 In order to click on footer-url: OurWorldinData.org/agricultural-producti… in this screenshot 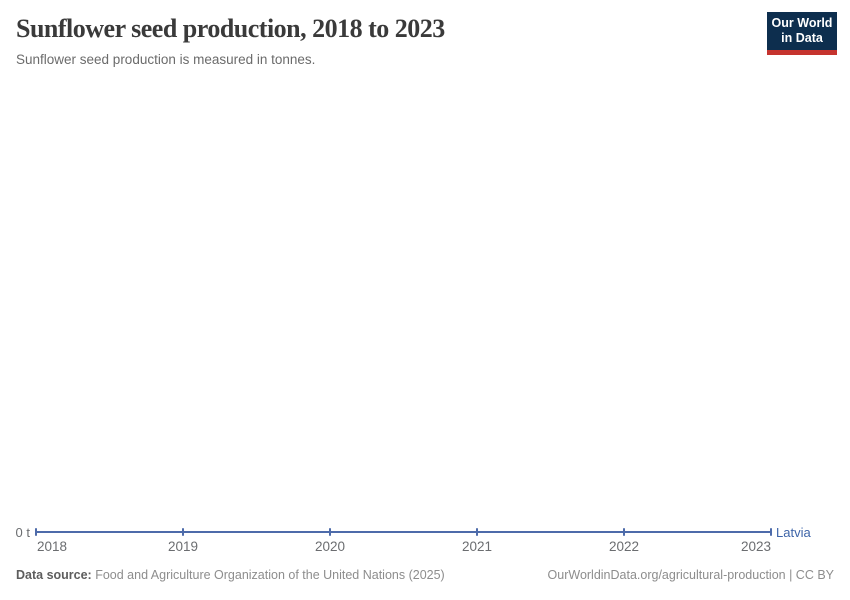, I will do `click(690, 575)`.